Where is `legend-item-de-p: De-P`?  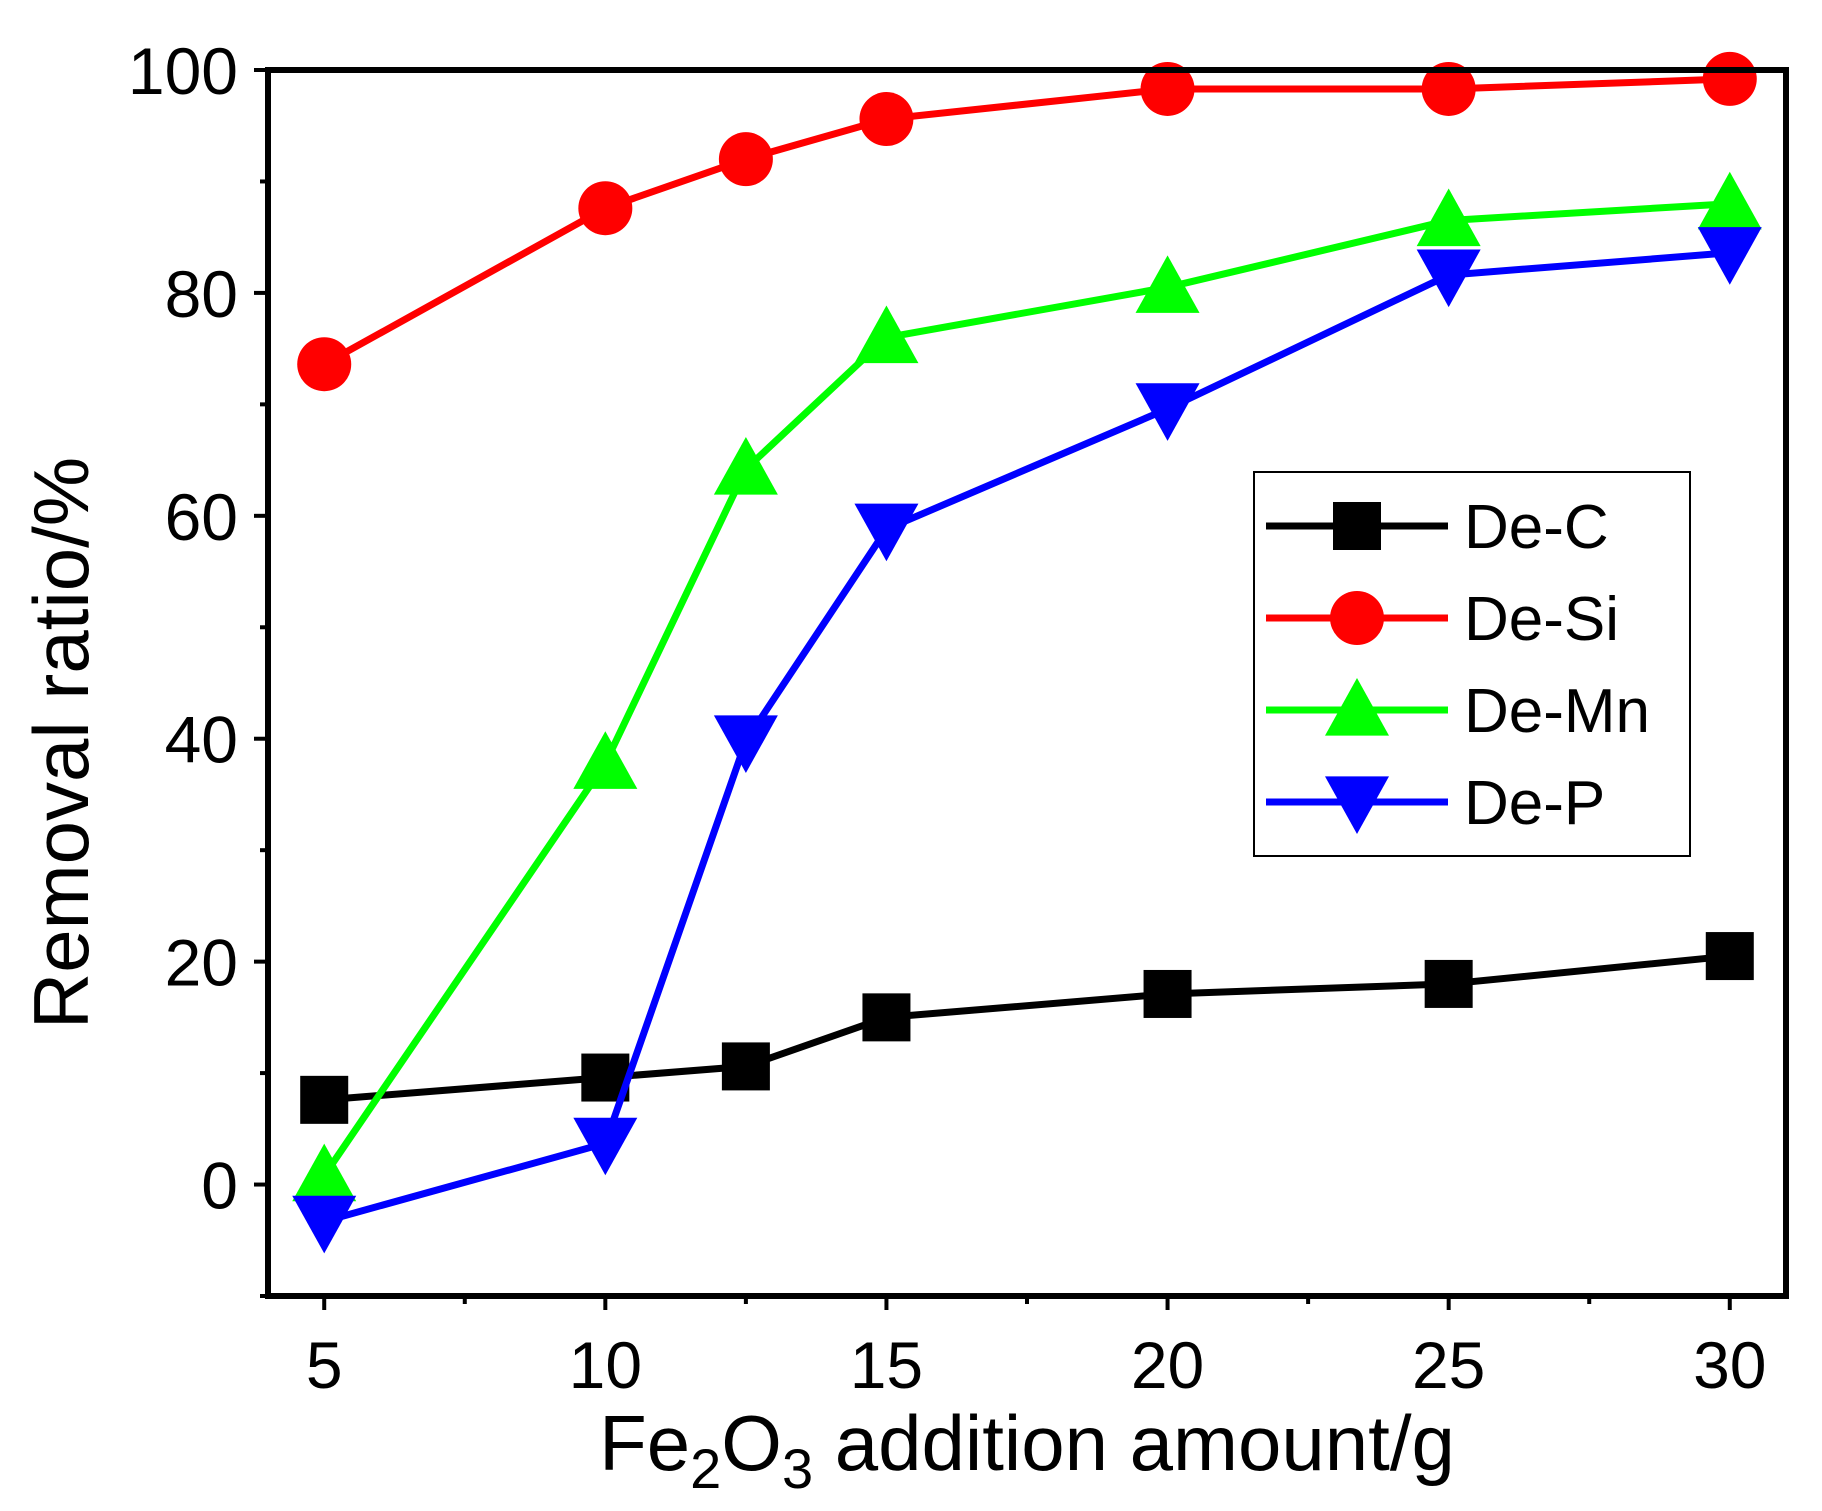
legend-item-de-p: De-P is located at coordinates (1435, 803).